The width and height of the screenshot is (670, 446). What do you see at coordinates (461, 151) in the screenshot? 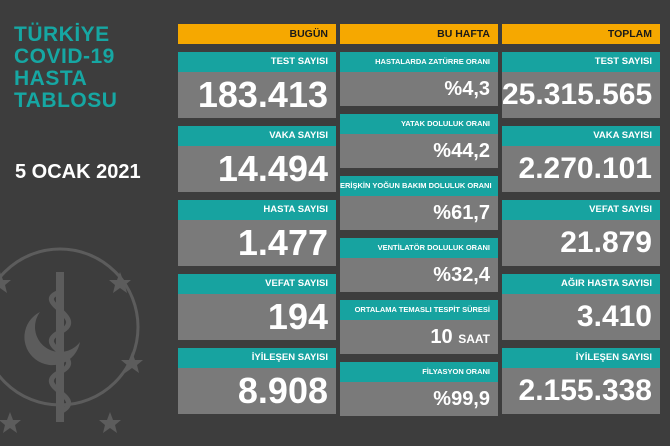
I see `week-bed-value: %44,2` at bounding box center [461, 151].